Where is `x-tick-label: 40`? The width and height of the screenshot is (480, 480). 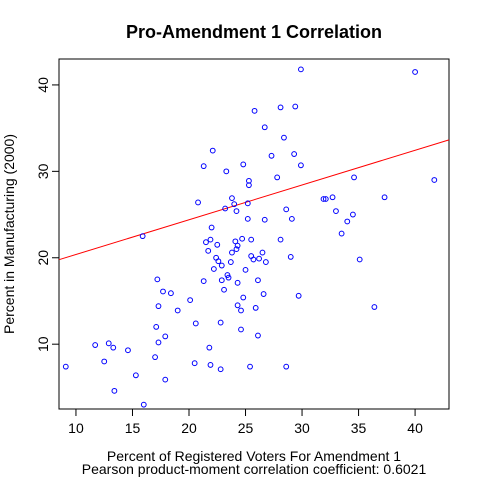 x-tick-label: 40 is located at coordinates (415, 428).